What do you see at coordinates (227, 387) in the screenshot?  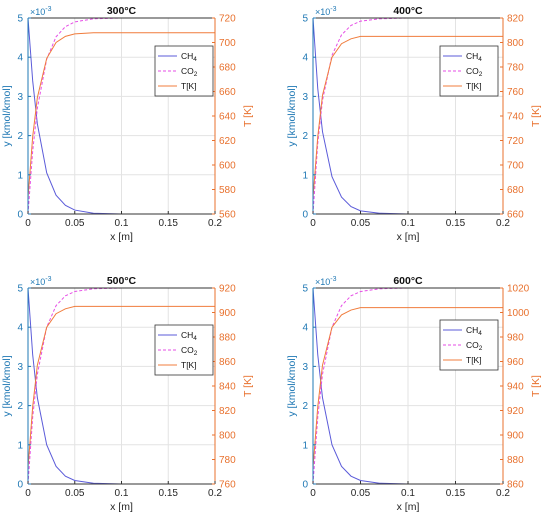 I see `right-y-tick-label: 840` at bounding box center [227, 387].